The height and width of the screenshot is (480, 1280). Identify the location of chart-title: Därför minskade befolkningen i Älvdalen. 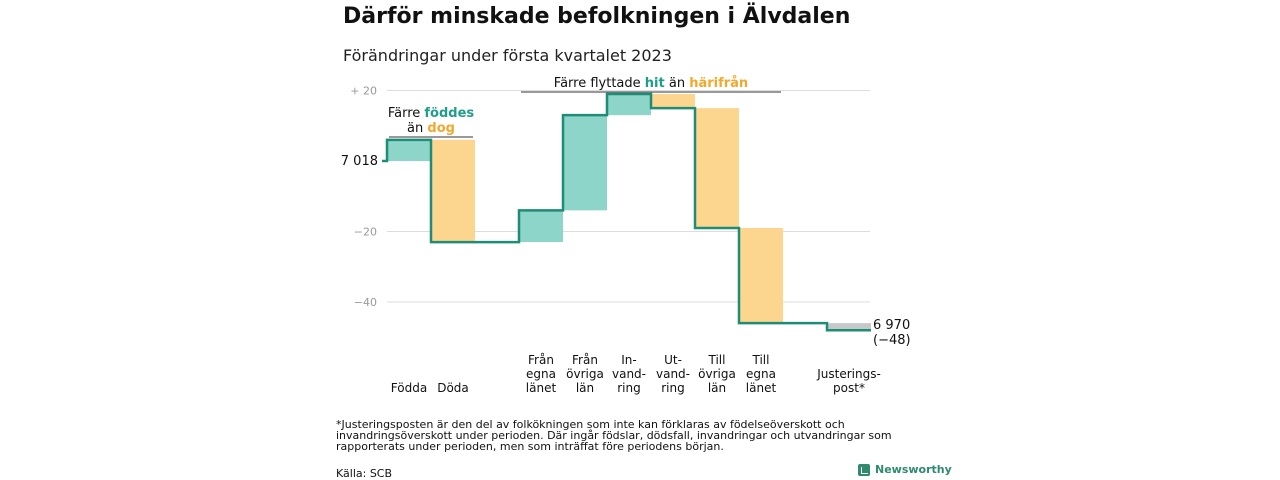
(597, 16).